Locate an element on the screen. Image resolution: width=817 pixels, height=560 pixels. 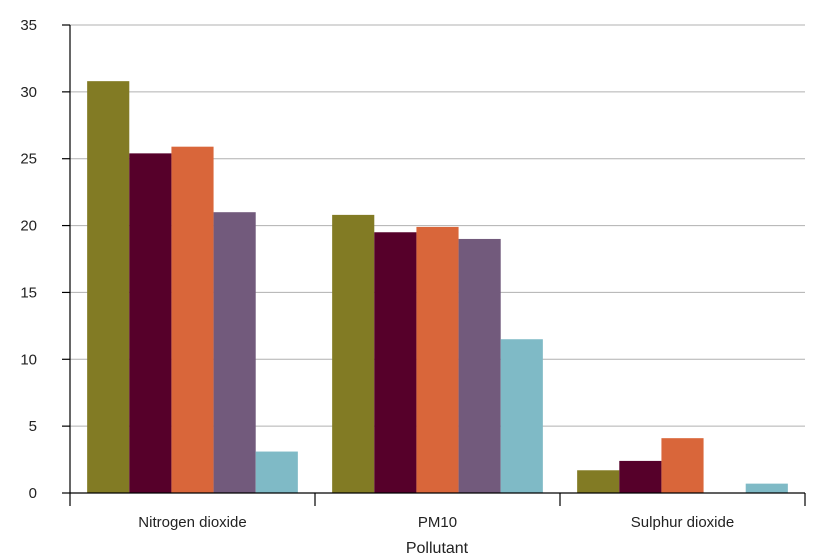
x-axis-title: Pollutant is located at coordinates (437, 548).